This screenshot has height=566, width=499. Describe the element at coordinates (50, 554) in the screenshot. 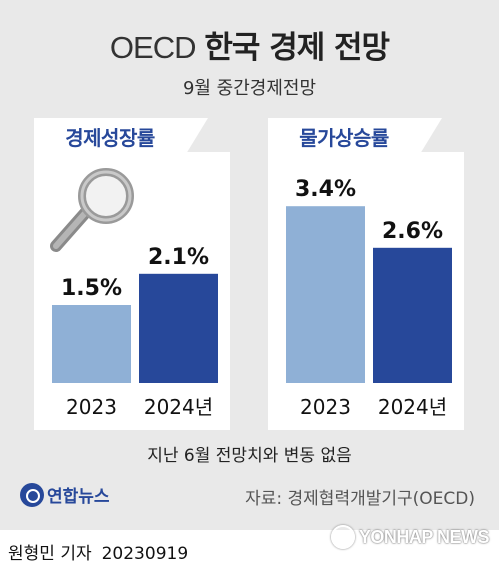

I see `author: 원형민 기자` at that location.